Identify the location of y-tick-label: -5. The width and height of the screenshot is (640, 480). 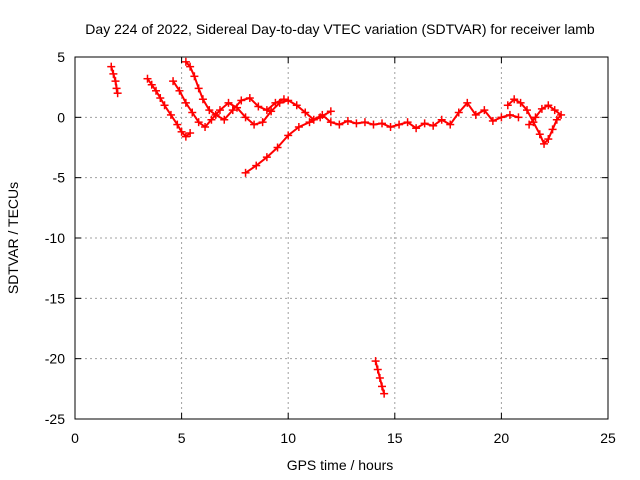
(59, 178).